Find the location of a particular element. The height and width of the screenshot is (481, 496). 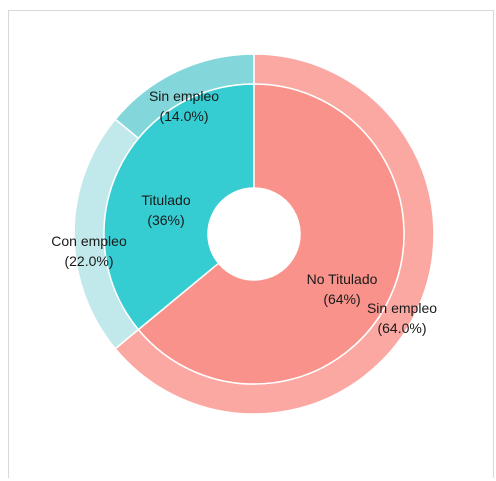

inner-no-titulado-pct: (64%) is located at coordinates (341, 299).